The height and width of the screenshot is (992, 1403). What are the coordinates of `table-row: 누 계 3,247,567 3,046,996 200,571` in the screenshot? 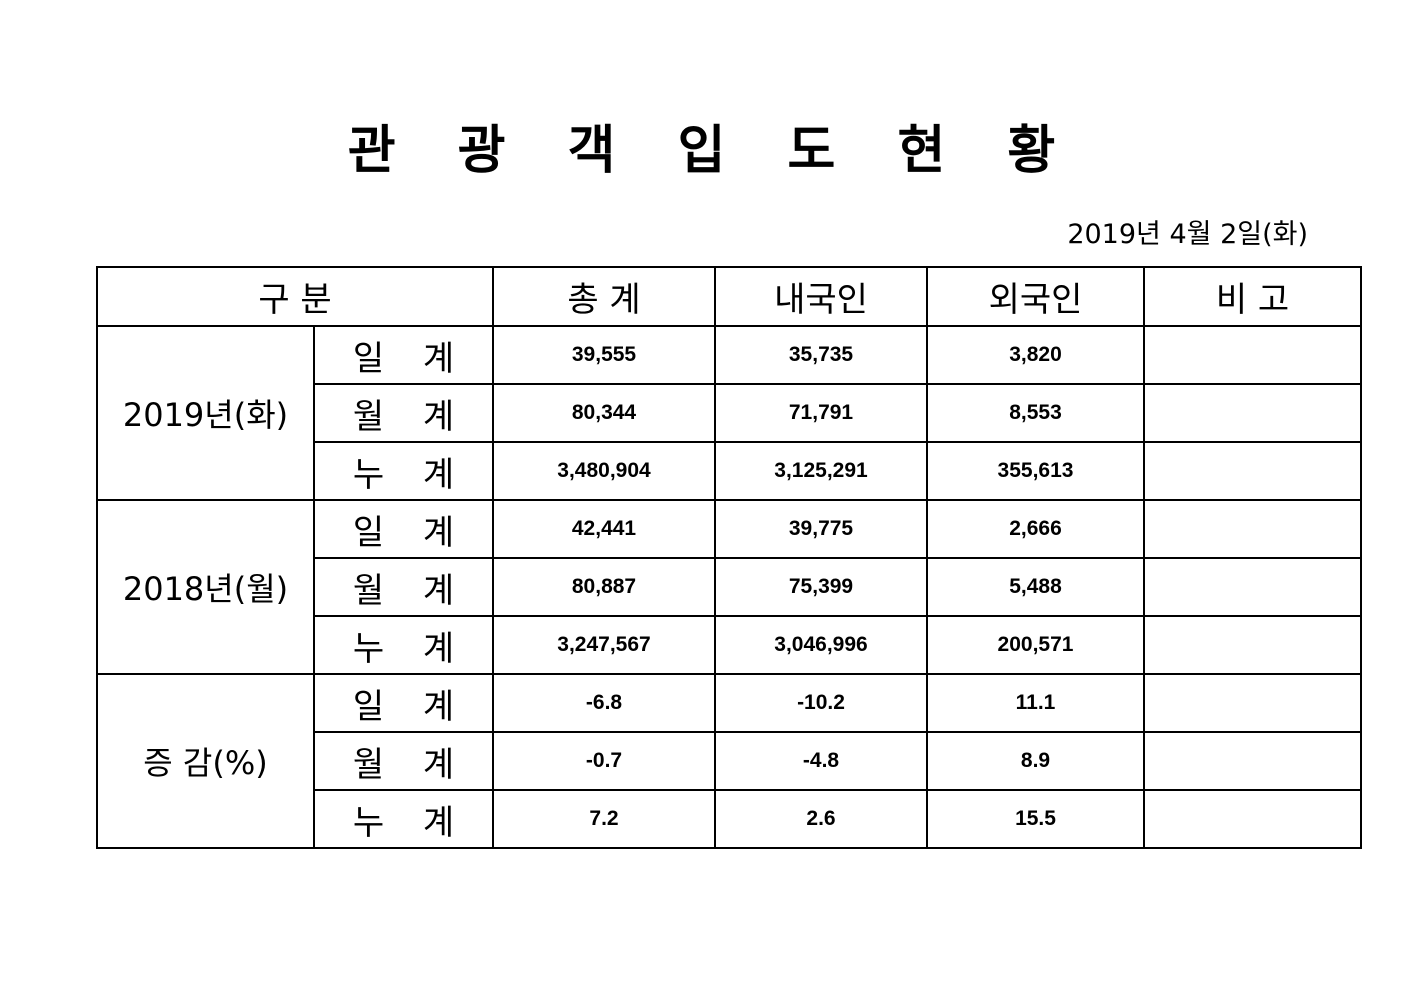 It's located at (729, 645).